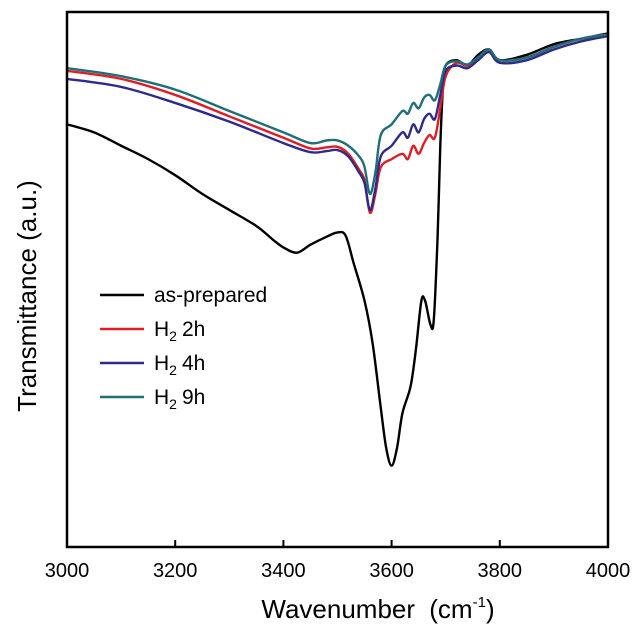 The image size is (636, 629). Describe the element at coordinates (179, 331) in the screenshot. I see `legend-label-1: H2 2h` at that location.